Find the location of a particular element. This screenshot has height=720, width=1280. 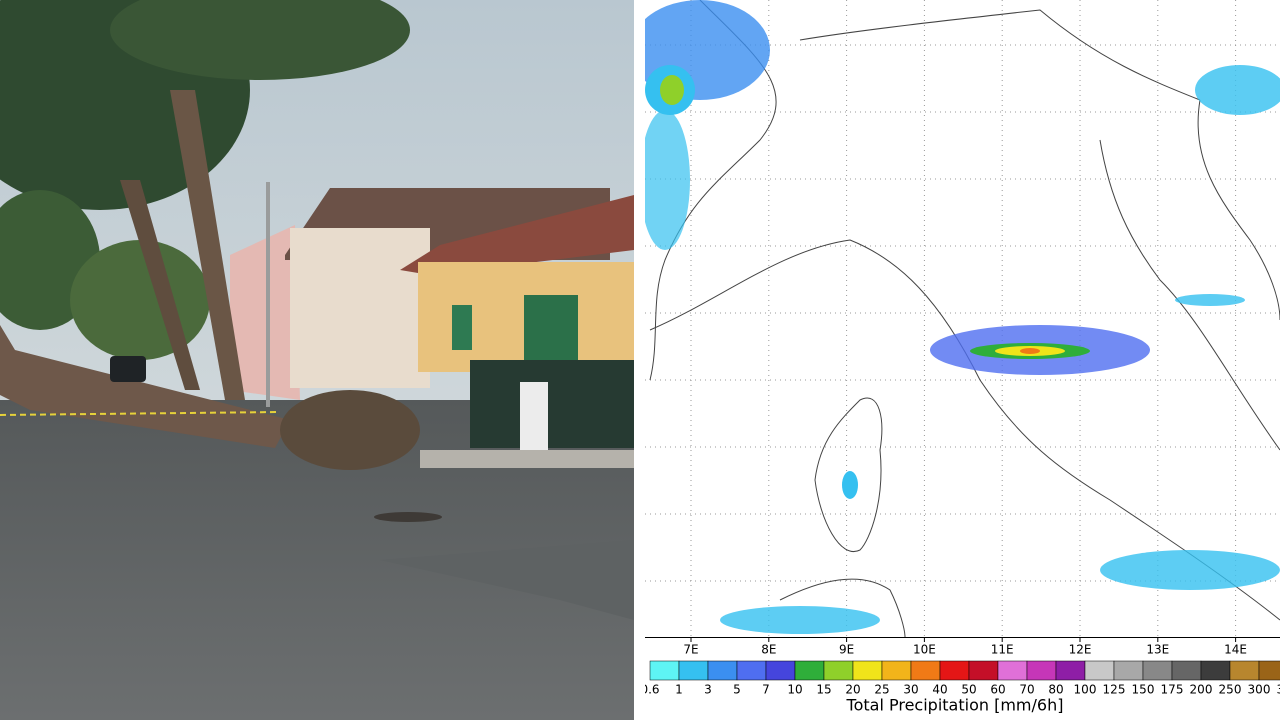

legend-label: 3 is located at coordinates (708, 690).